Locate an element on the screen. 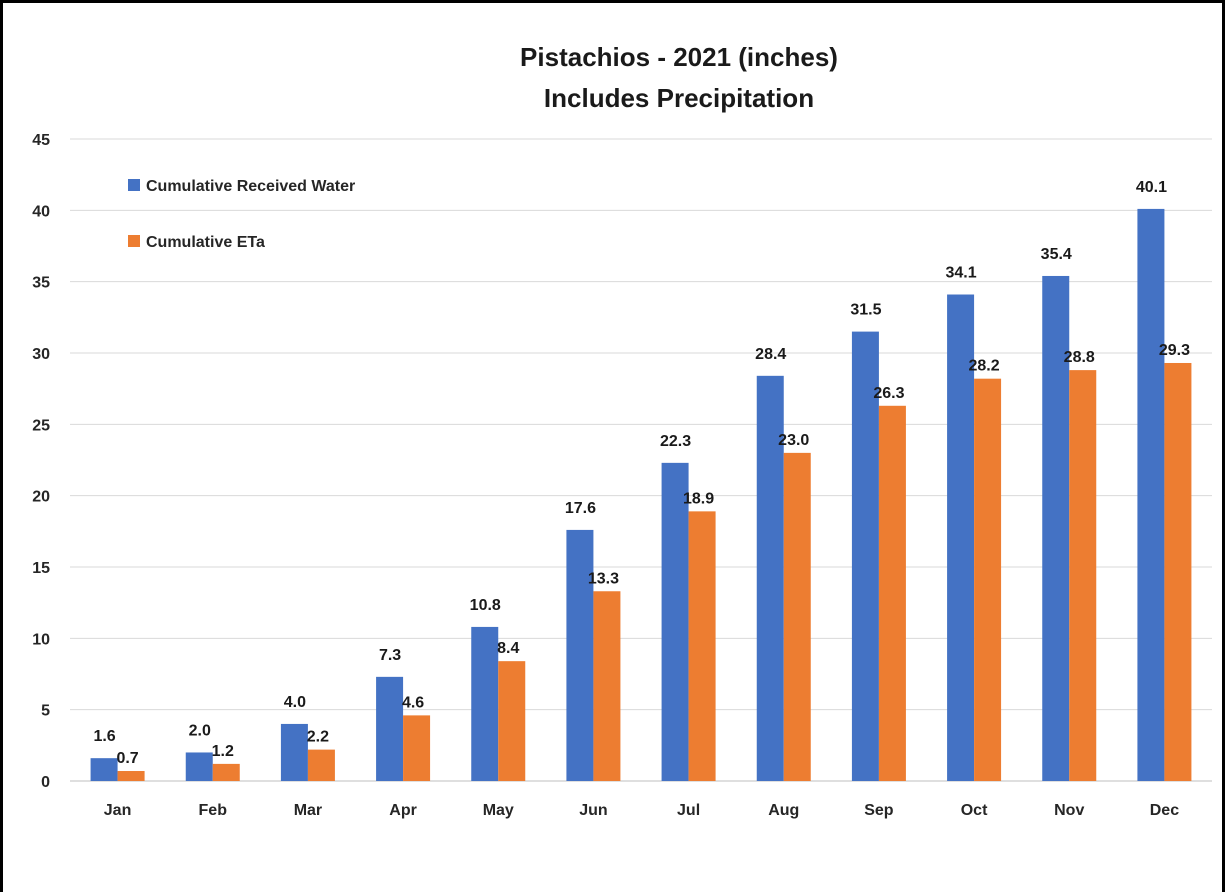 The image size is (1226, 892). x-tick-label: Feb is located at coordinates (213, 810).